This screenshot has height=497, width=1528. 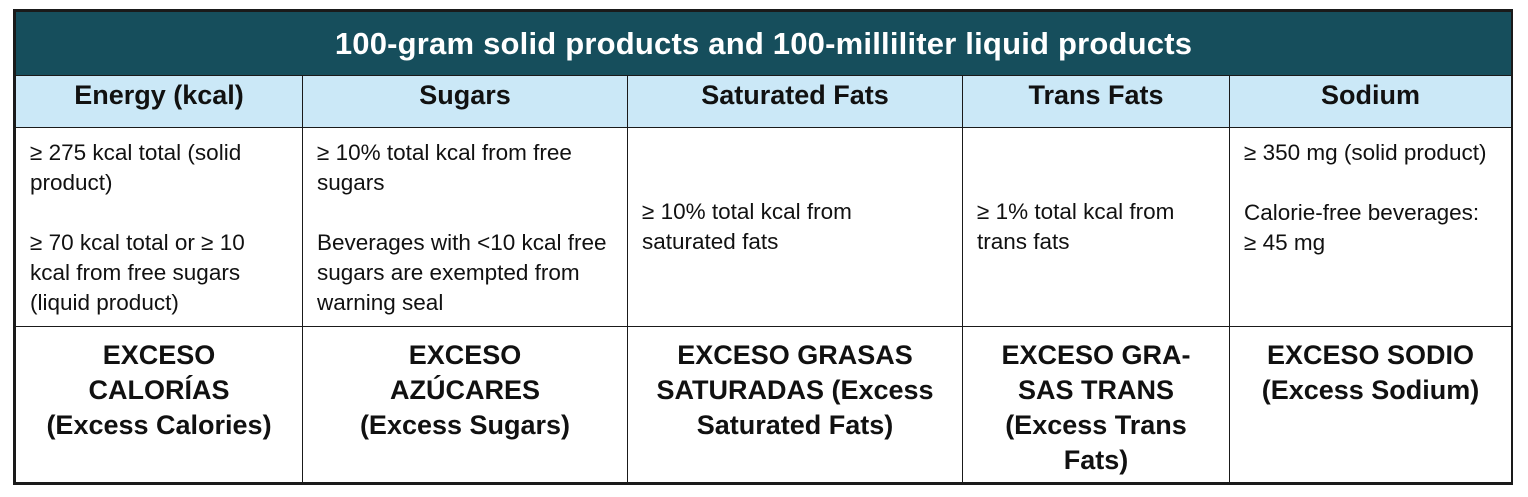 What do you see at coordinates (465, 101) in the screenshot?
I see `header-sugars: Sugars` at bounding box center [465, 101].